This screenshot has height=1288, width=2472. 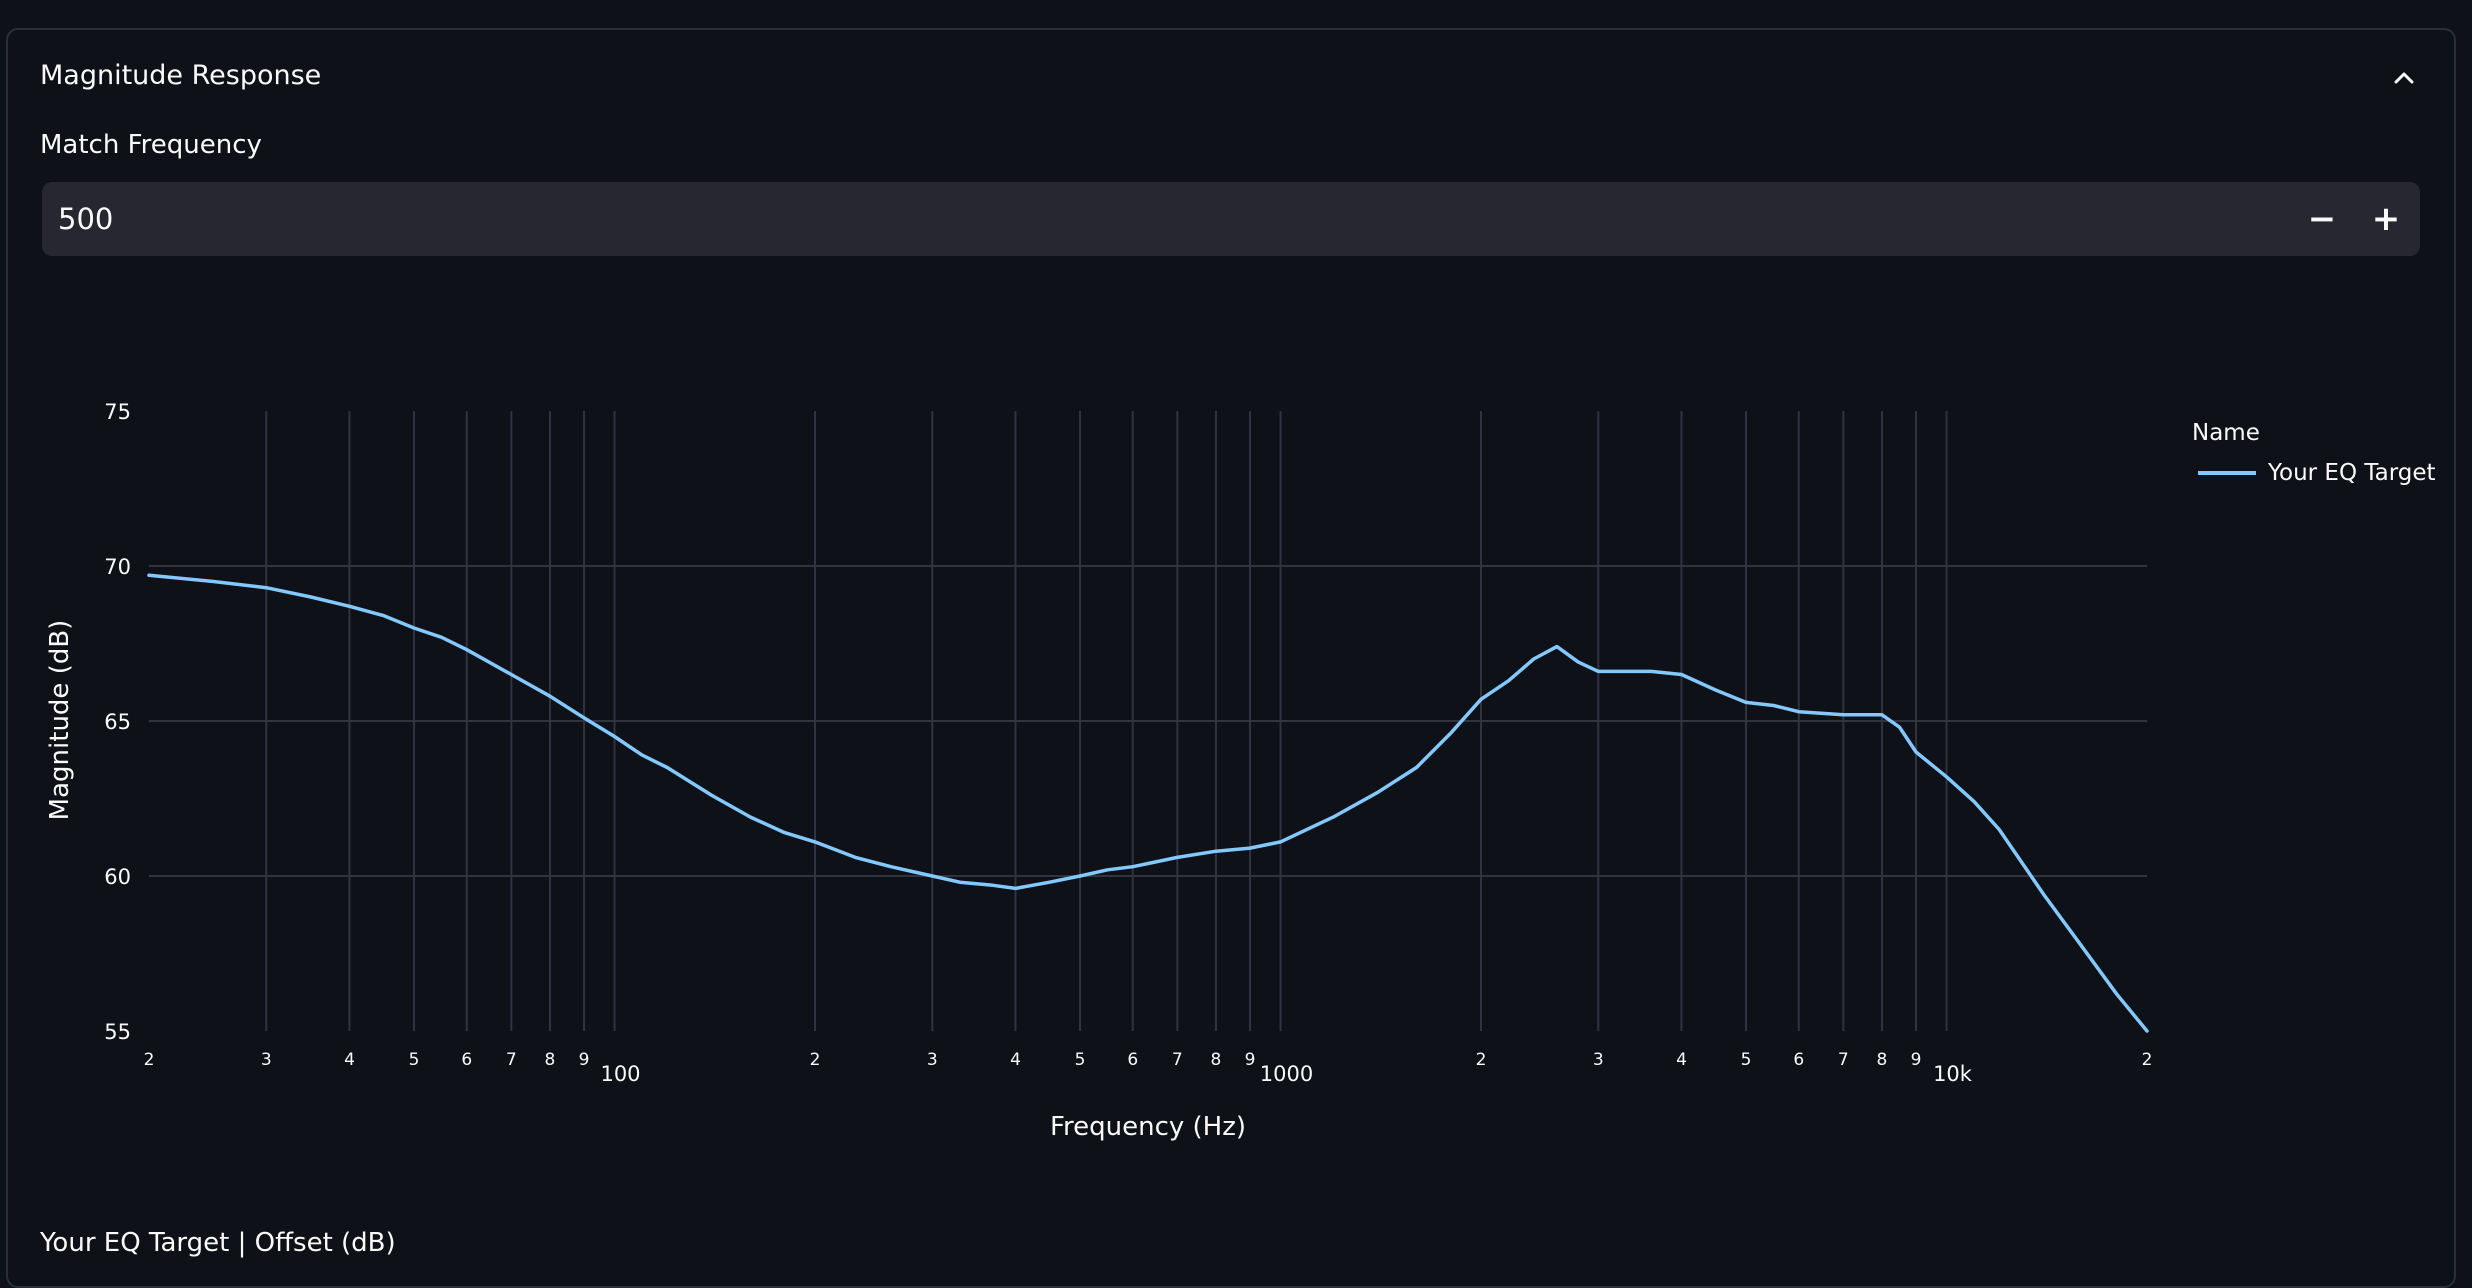 What do you see at coordinates (1286, 1074) in the screenshot?
I see `x-tick-label: 1000` at bounding box center [1286, 1074].